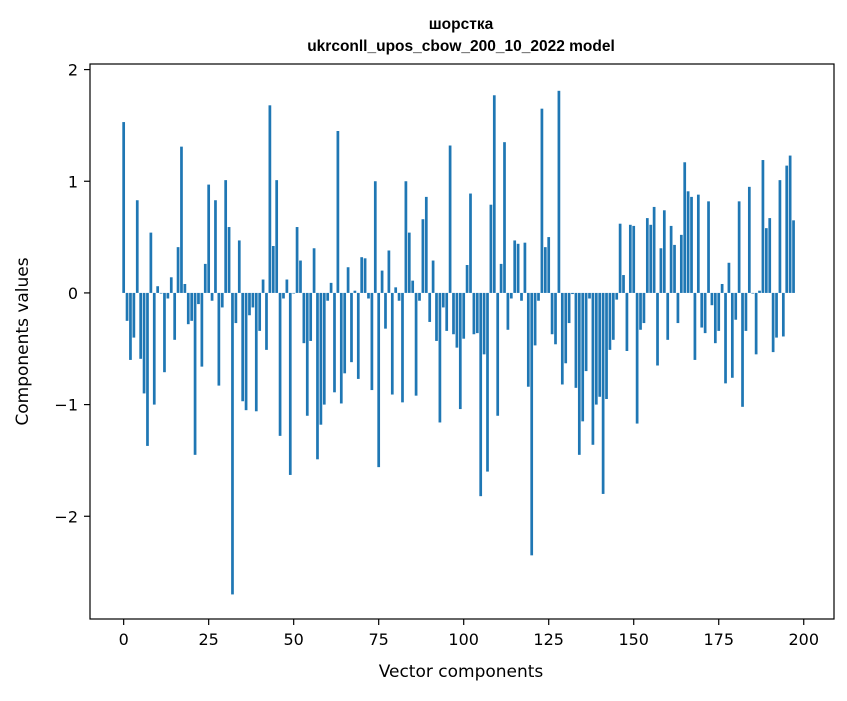  I want to click on x-tick-label-0: 0, so click(124, 639).